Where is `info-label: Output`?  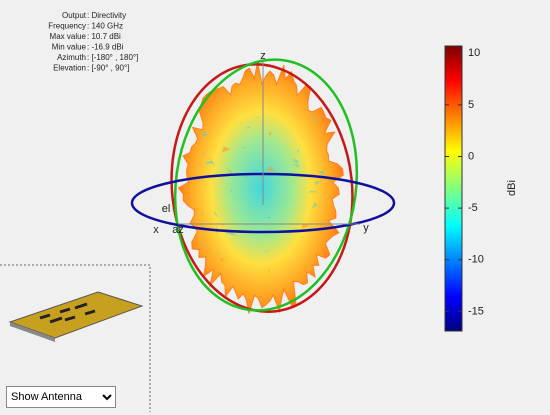 info-label: Output is located at coordinates (74, 15).